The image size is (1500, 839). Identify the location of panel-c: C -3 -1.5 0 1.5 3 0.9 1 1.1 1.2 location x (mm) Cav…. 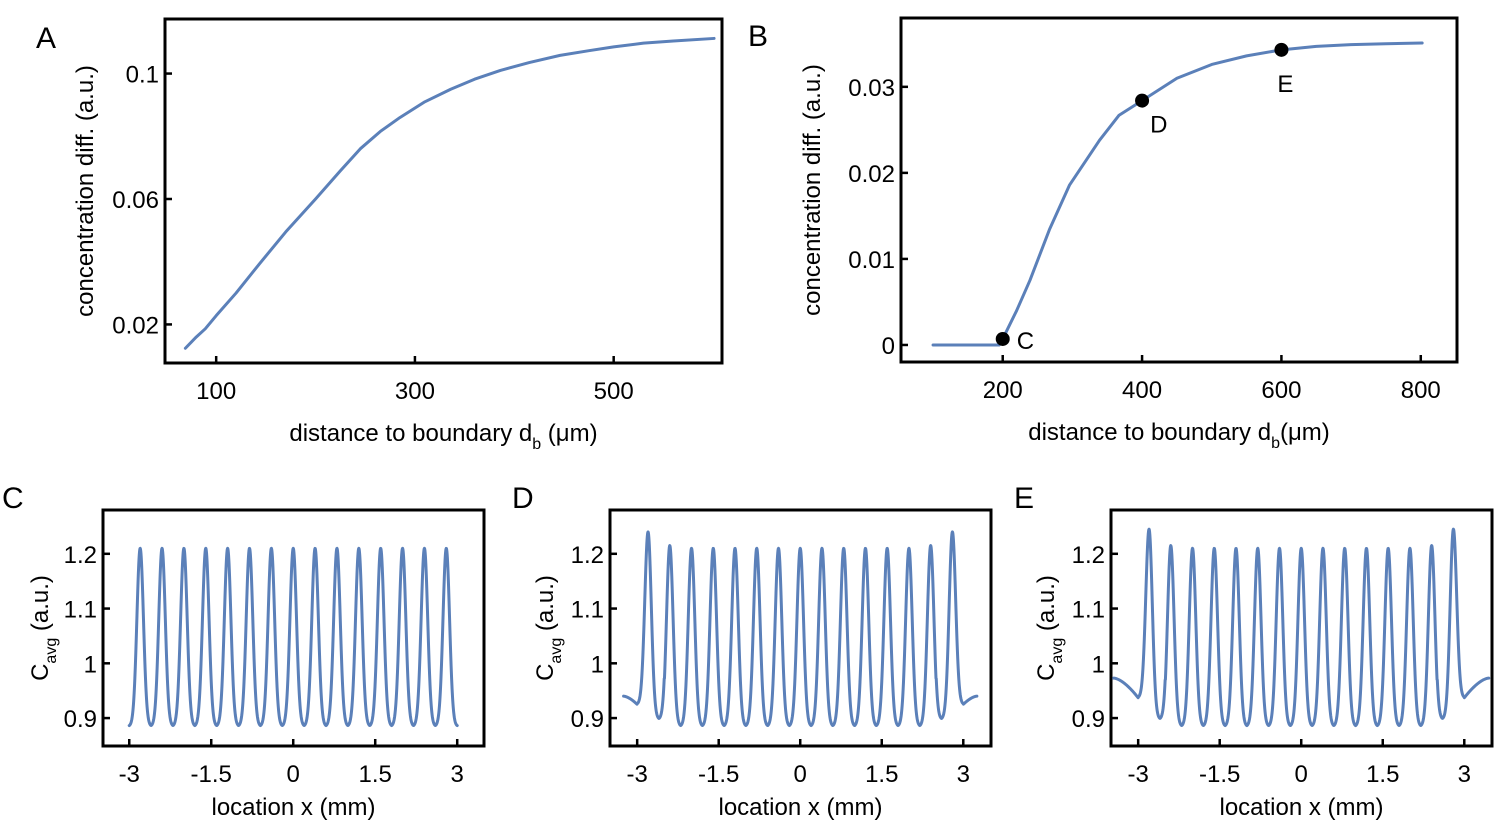
(244, 651).